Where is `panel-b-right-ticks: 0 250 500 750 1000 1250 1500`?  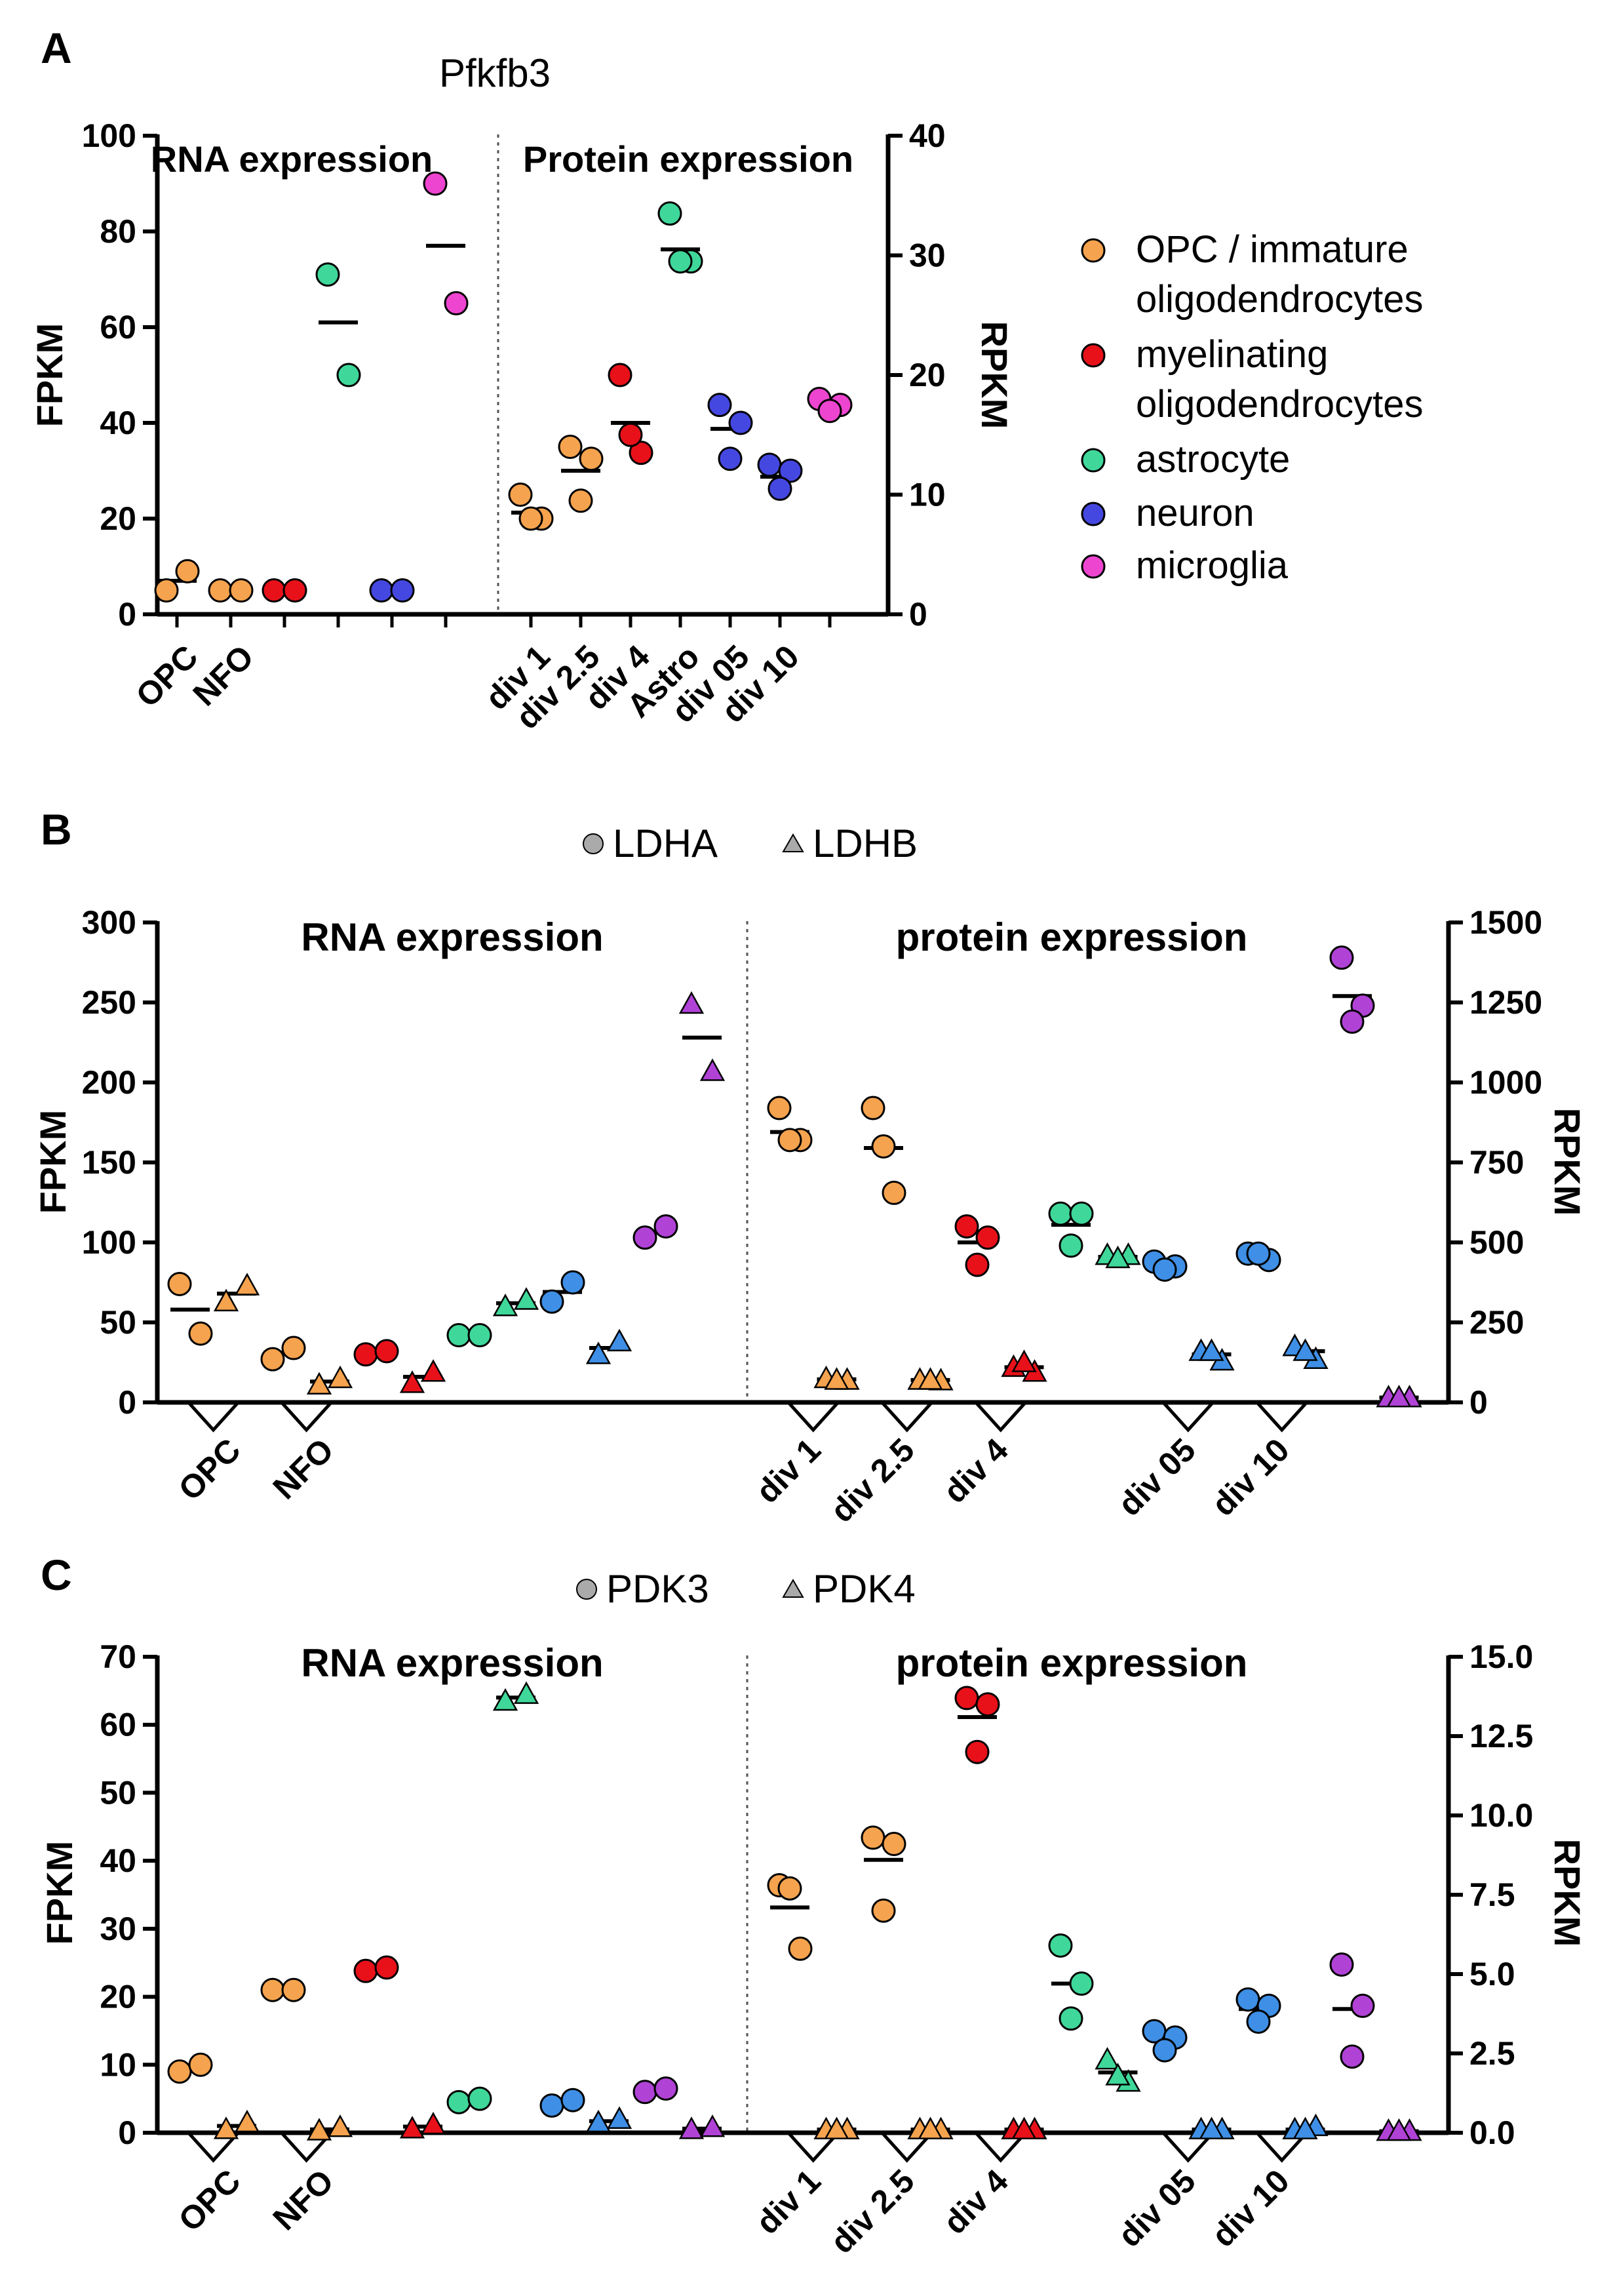 panel-b-right-ticks: 0 250 500 750 1000 1250 1500 is located at coordinates (1495, 1162).